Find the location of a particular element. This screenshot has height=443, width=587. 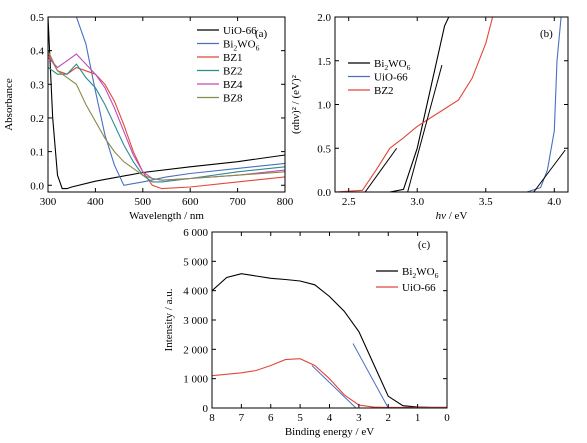

x-tick-label: 300 is located at coordinates (48, 202).